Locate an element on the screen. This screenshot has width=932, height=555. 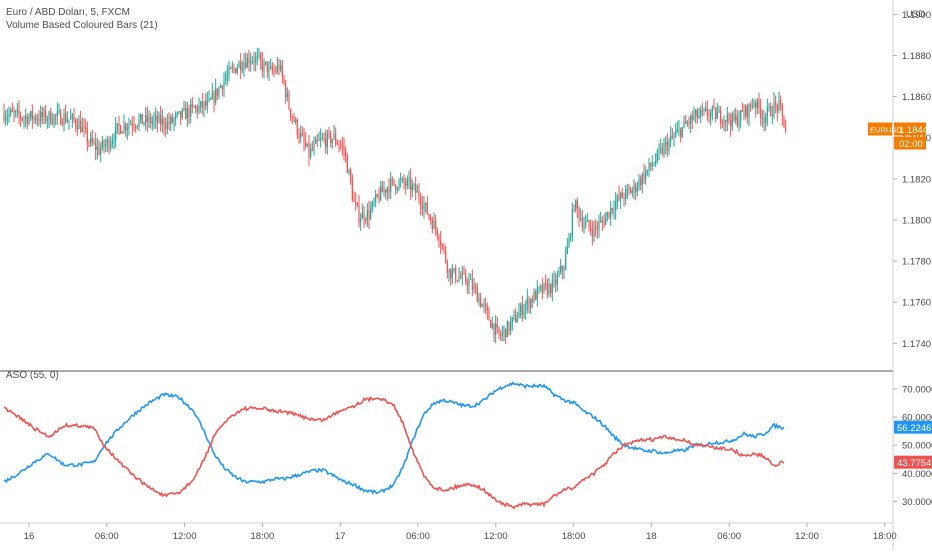
aso-bear-badge is located at coordinates (913, 462).